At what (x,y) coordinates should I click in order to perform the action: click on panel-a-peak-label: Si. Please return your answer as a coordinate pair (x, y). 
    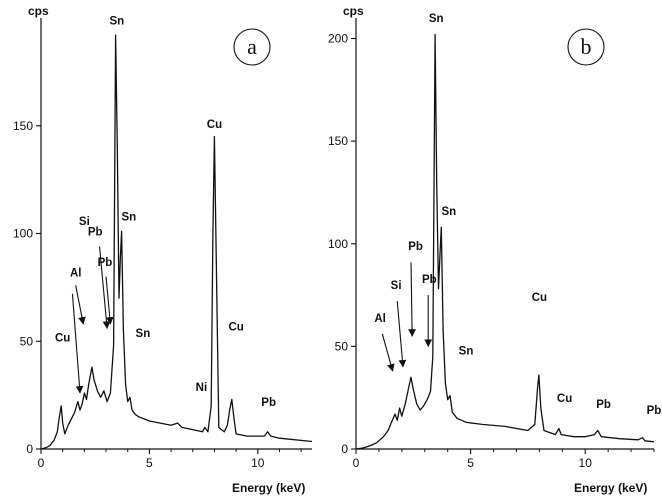
    Looking at the image, I should click on (84, 222).